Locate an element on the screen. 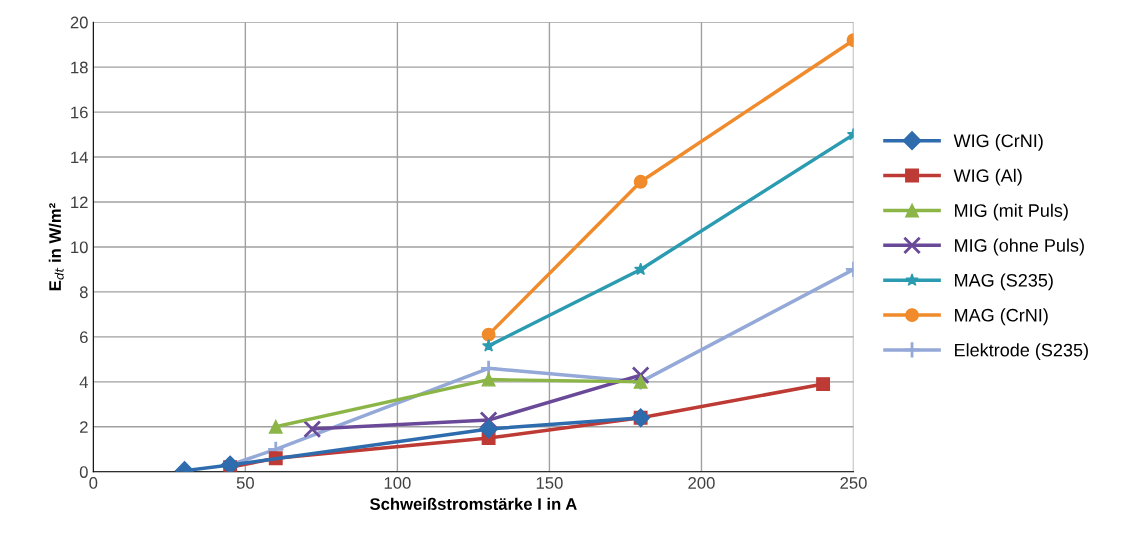 This screenshot has height=555, width=1138. x-tick-label: 50 is located at coordinates (245, 483).